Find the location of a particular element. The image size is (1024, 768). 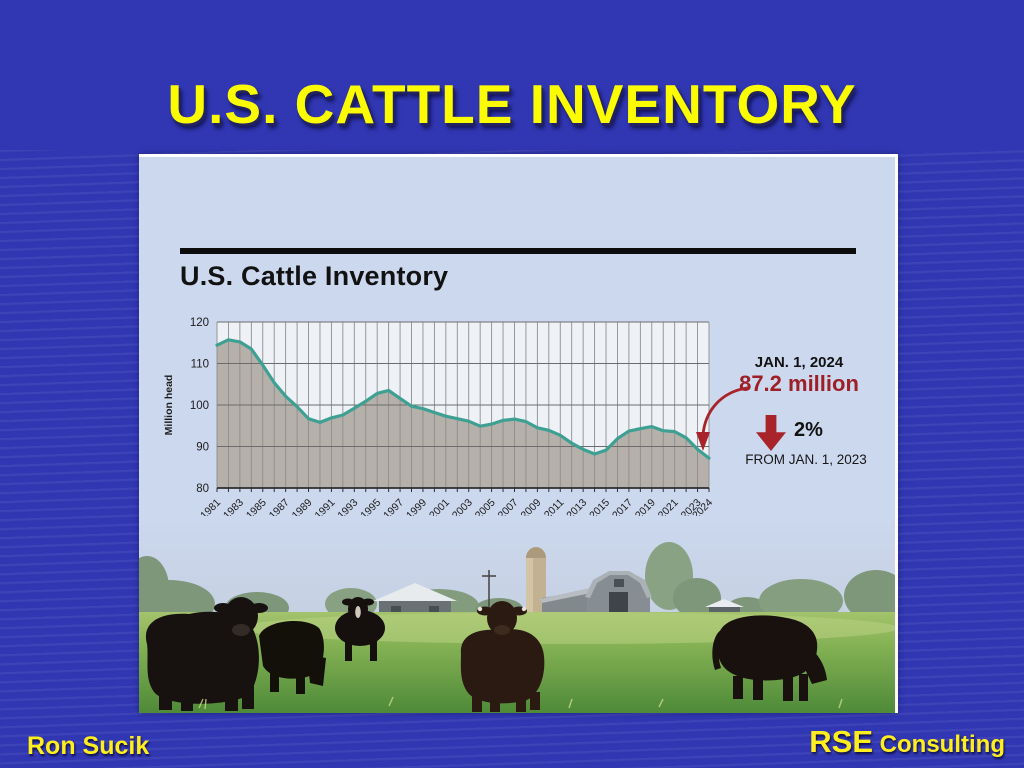

annotation-value: 87.2 million is located at coordinates (799, 383).